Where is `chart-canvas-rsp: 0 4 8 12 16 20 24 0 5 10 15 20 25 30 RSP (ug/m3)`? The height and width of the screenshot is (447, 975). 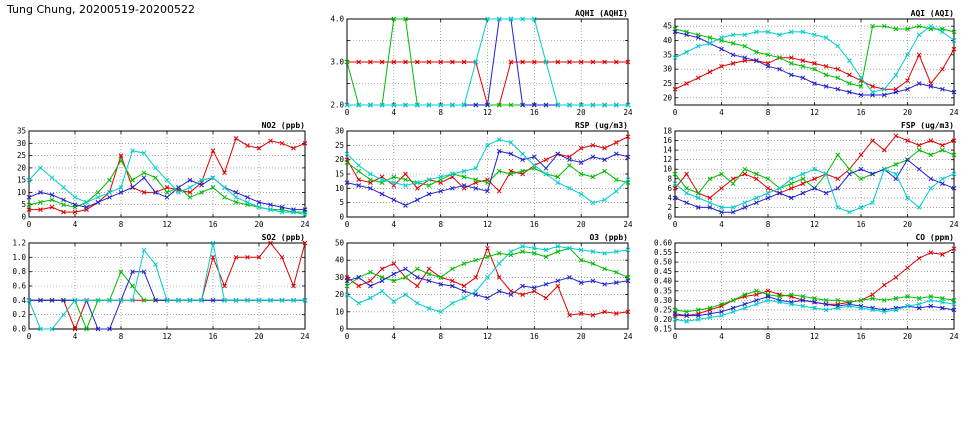
chart-canvas-rsp: 0 4 8 12 16 20 24 0 5 10 15 20 25 30 RSP (ug/m3) is located at coordinates (484, 175).